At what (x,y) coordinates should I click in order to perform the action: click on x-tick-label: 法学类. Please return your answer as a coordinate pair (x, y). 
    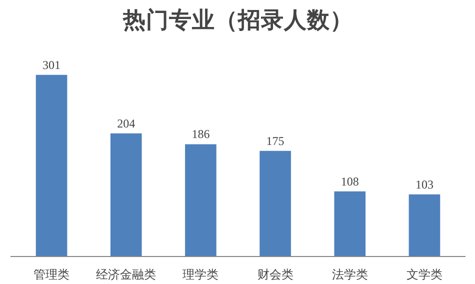
    Looking at the image, I should click on (350, 275).